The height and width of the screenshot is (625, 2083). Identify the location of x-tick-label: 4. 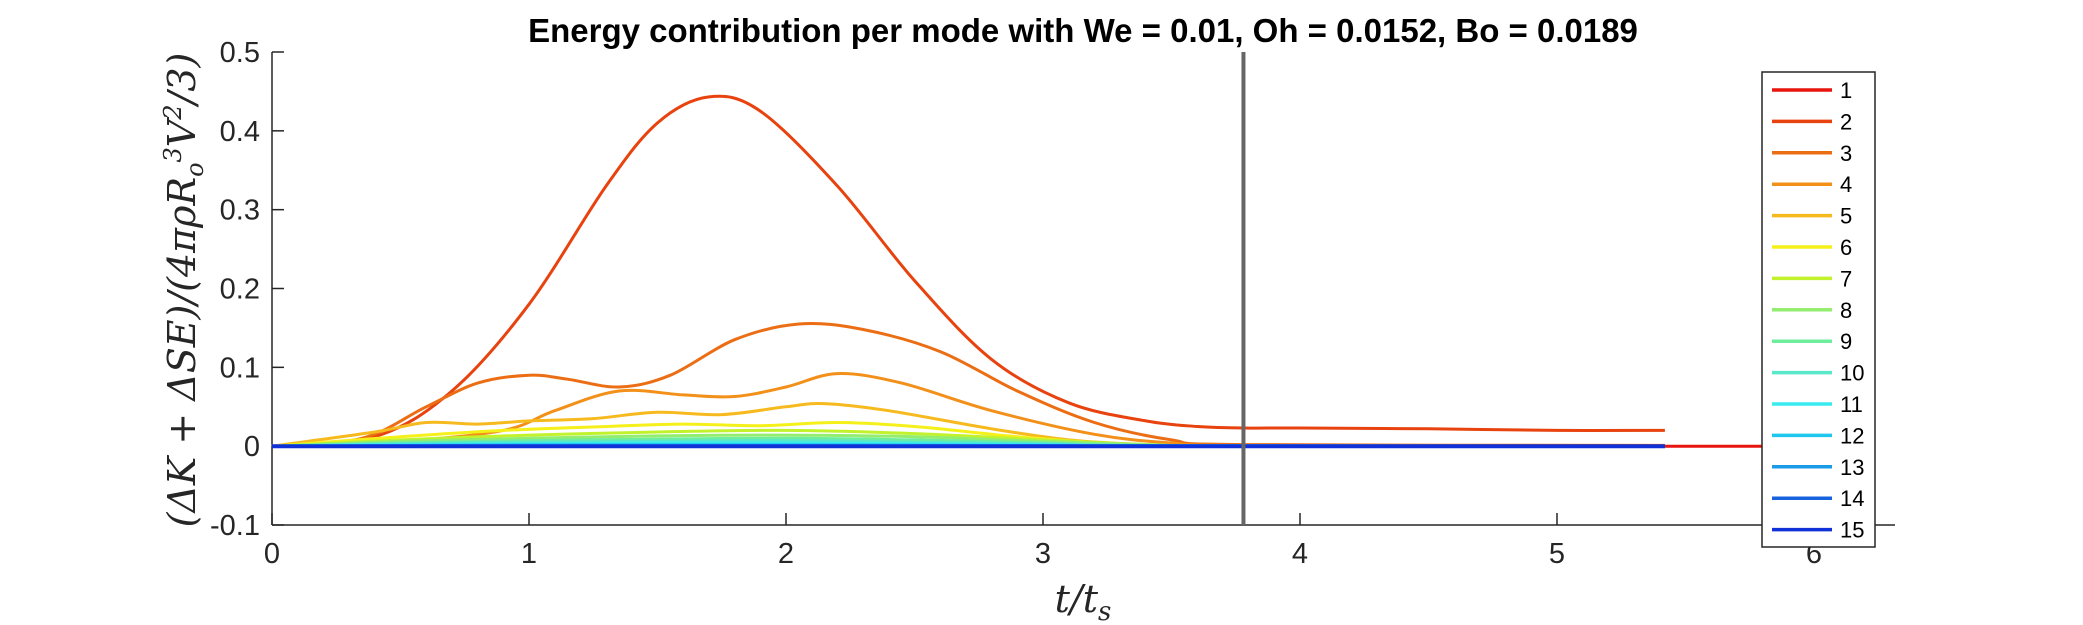
(1300, 554).